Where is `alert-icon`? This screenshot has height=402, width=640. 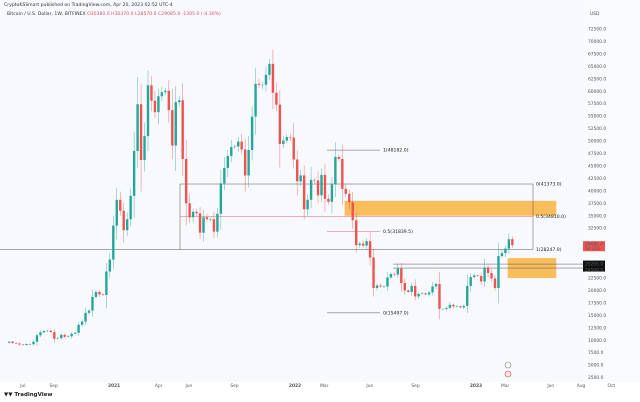
alert-icon is located at coordinates (508, 365).